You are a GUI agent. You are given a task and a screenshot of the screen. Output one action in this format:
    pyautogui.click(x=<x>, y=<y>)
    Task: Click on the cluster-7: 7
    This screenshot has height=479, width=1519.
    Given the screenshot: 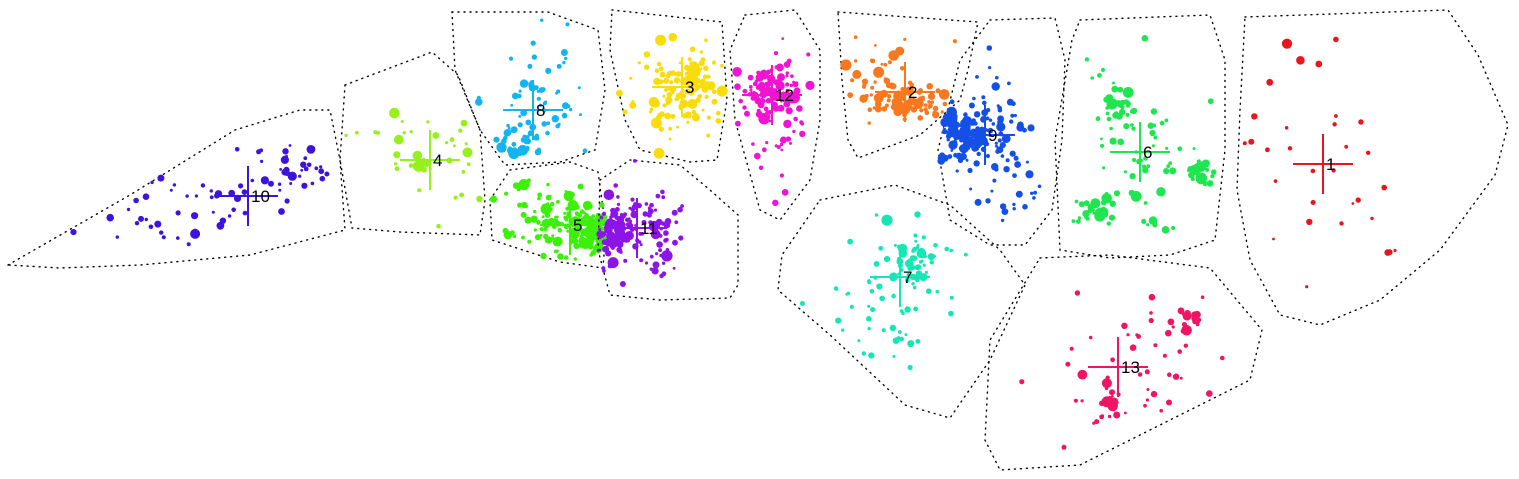 What is the action you would take?
    pyautogui.click(x=901, y=301)
    